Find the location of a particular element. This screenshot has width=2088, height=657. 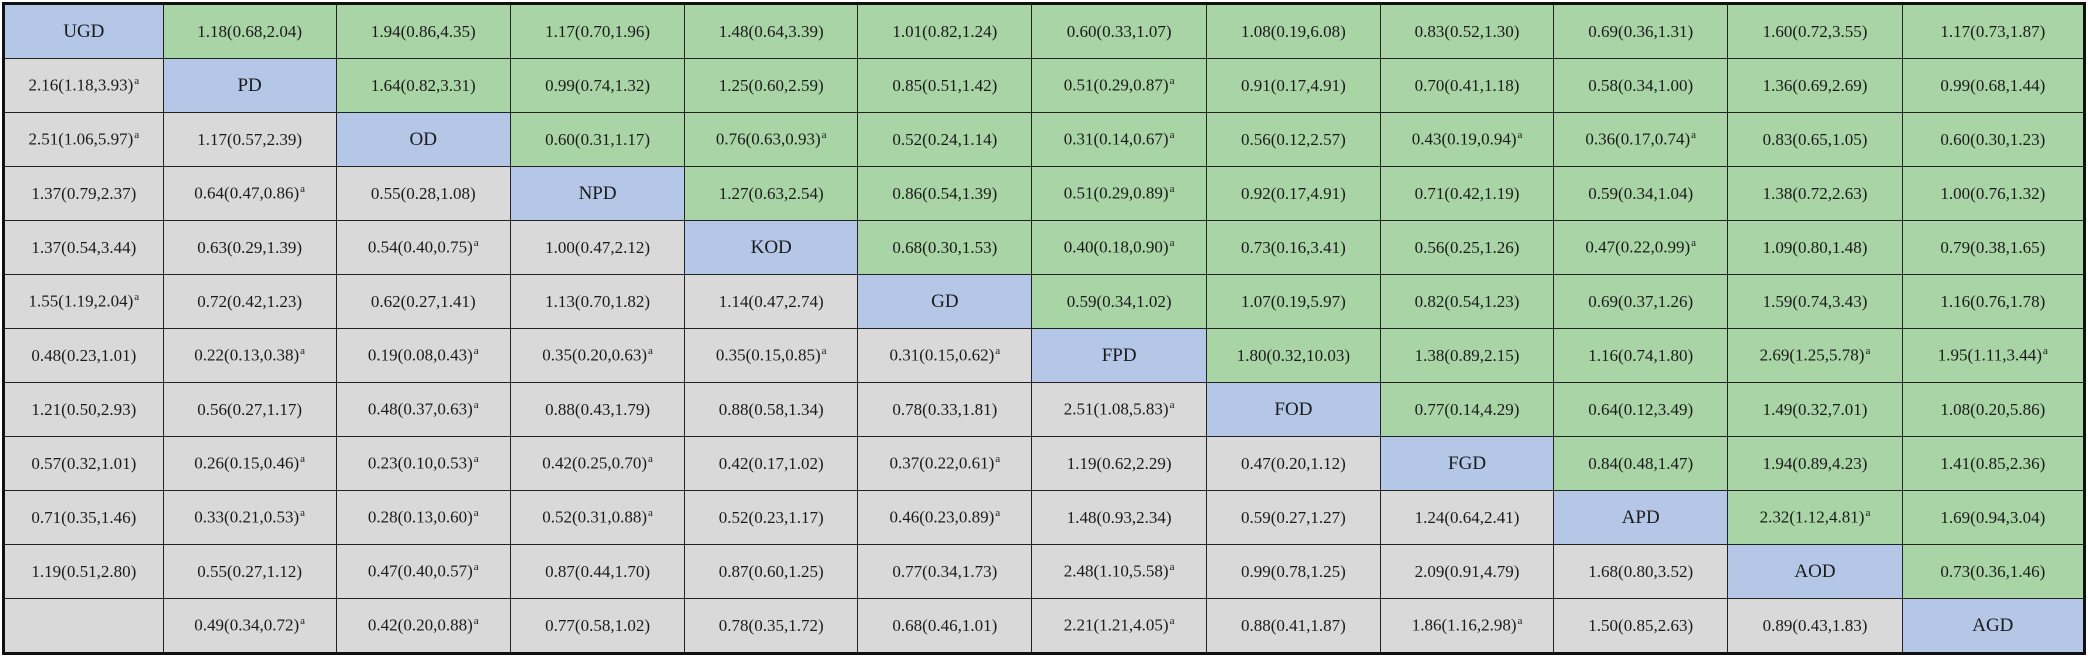

cell-value: 1.17(0.57,2.39) is located at coordinates (250, 139).